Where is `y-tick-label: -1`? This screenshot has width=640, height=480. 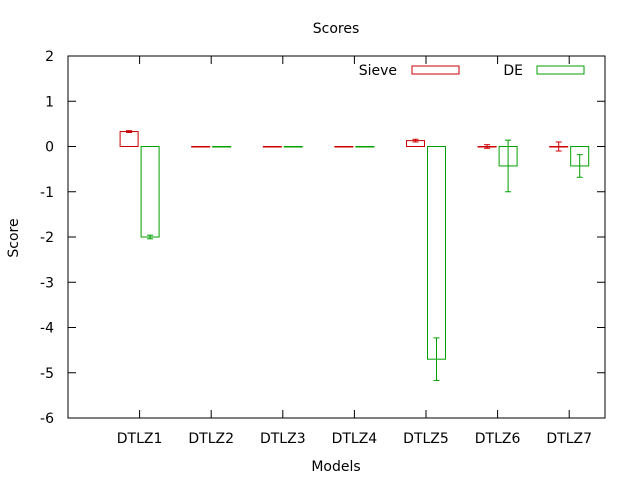 y-tick-label: -1 is located at coordinates (47, 193).